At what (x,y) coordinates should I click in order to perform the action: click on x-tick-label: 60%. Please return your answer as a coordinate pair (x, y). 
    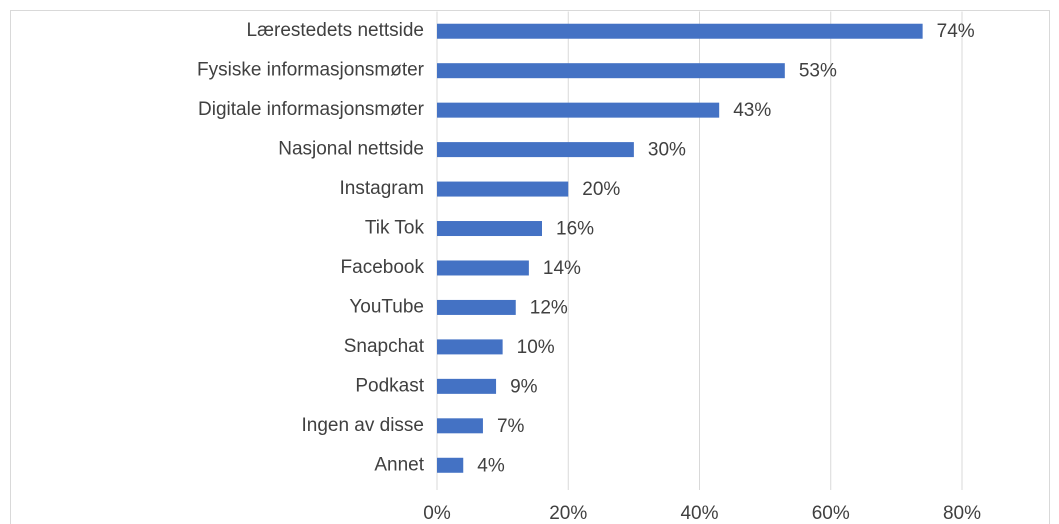
    Looking at the image, I should click on (831, 513).